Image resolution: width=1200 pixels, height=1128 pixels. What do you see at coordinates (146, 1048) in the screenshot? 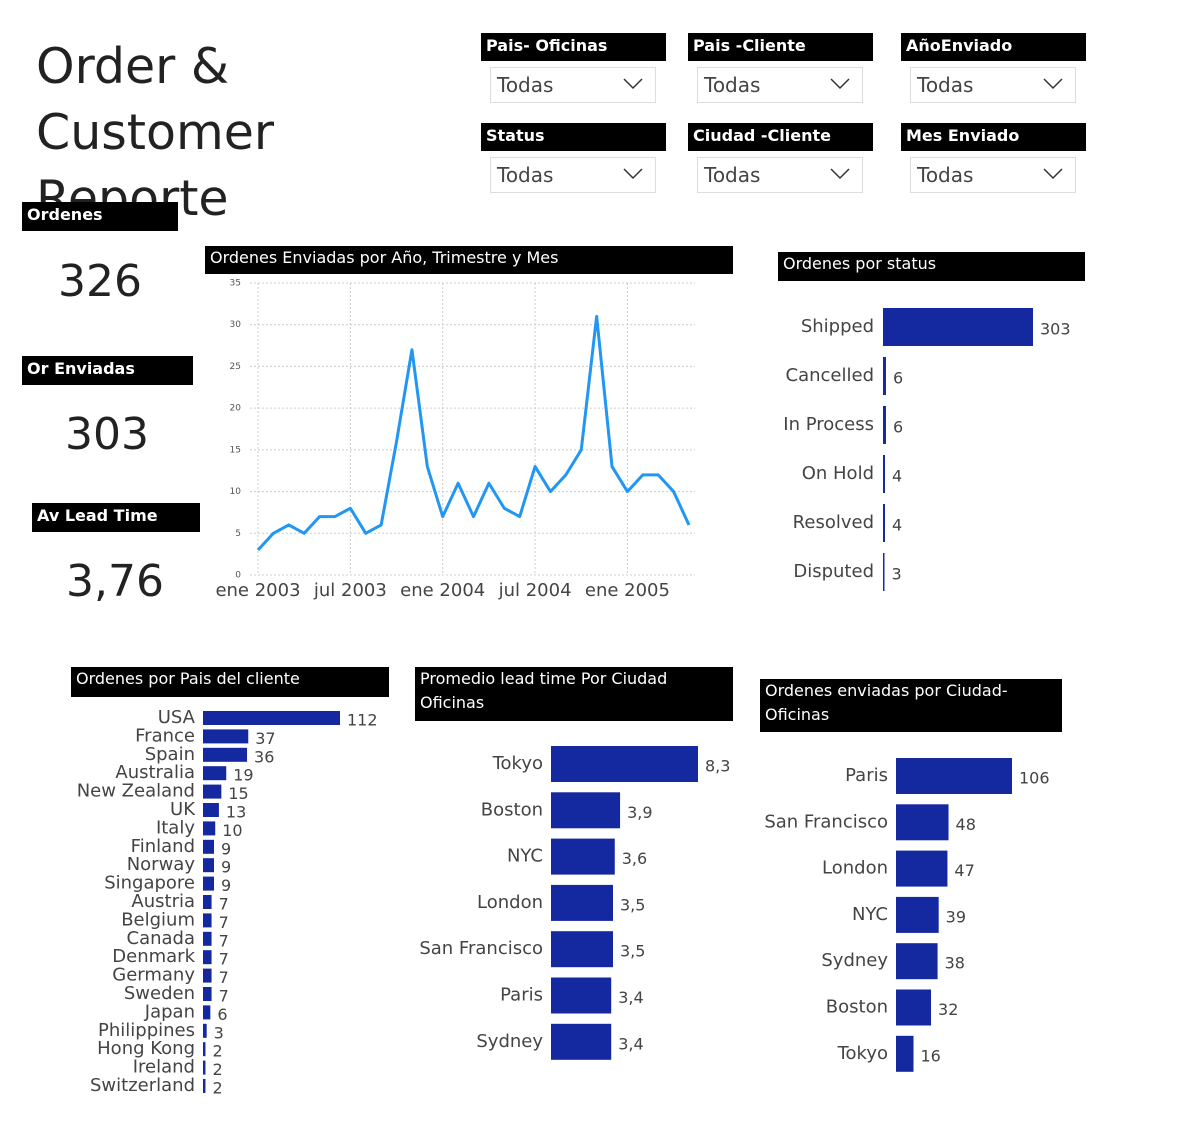
I see `category-label: Hong Kong` at bounding box center [146, 1048].